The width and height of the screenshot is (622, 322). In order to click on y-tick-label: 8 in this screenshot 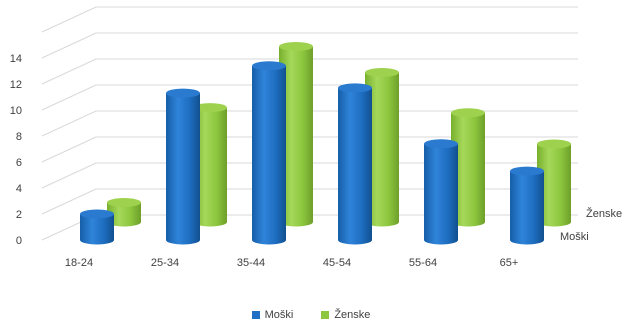, I will do `click(19, 137)`.